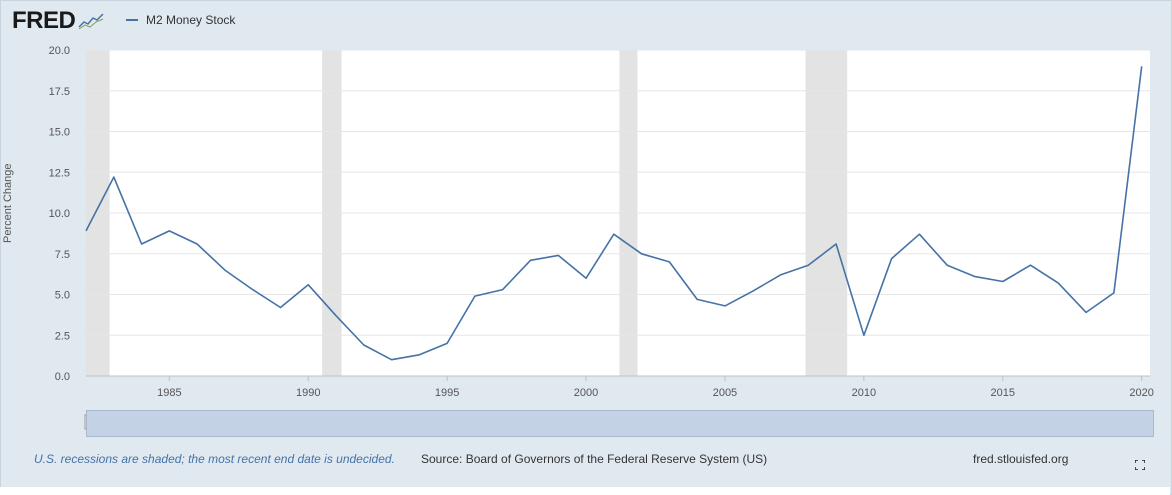 The width and height of the screenshot is (1172, 495). Describe the element at coordinates (132, 20) in the screenshot. I see `legend-swatch` at that location.